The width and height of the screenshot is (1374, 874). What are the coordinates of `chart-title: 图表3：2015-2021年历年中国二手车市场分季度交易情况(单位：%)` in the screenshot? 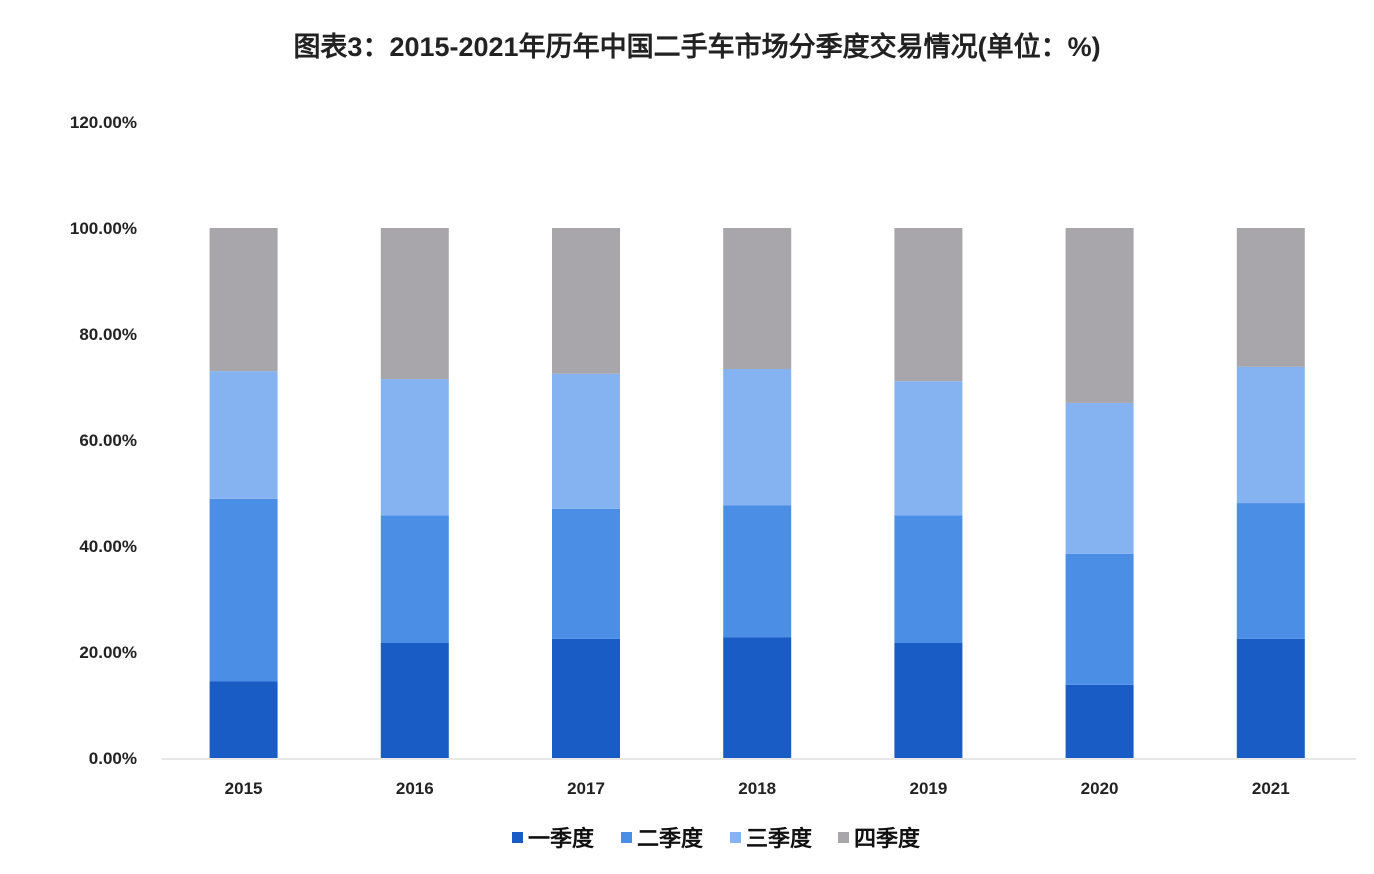 It's located at (696, 46).